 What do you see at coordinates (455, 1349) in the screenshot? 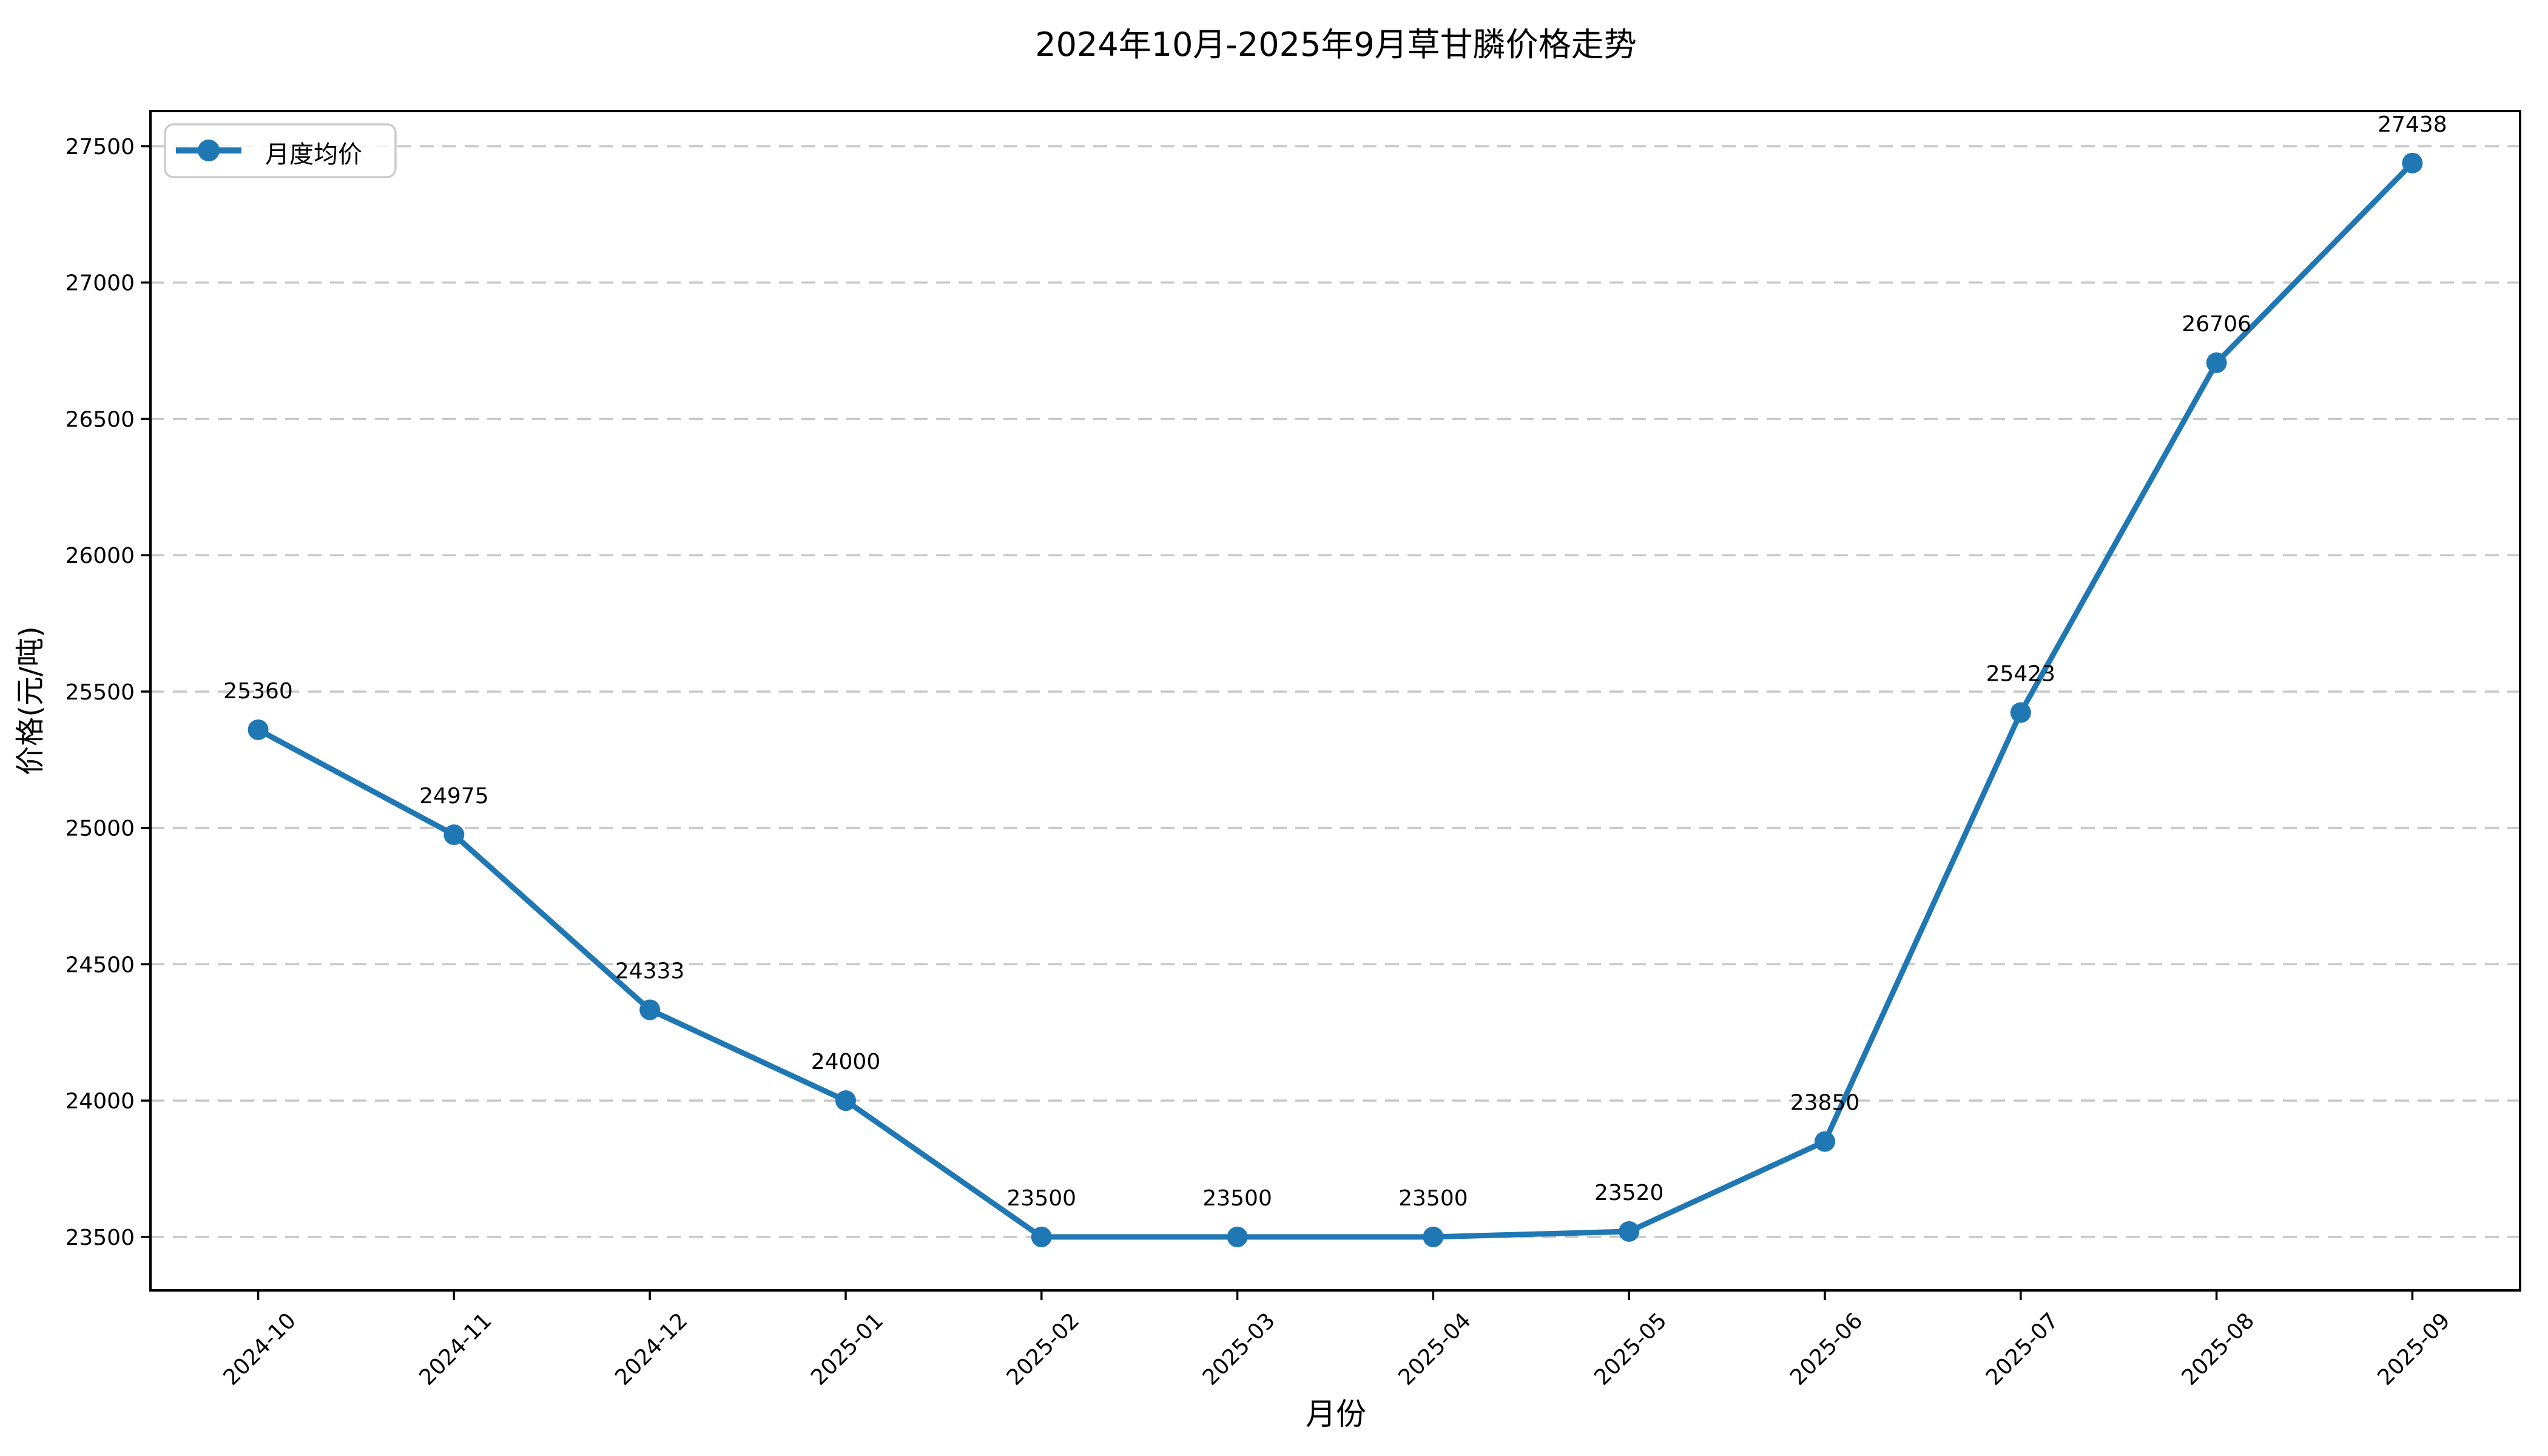
I see `x-tick-label: 2024-11` at bounding box center [455, 1349].